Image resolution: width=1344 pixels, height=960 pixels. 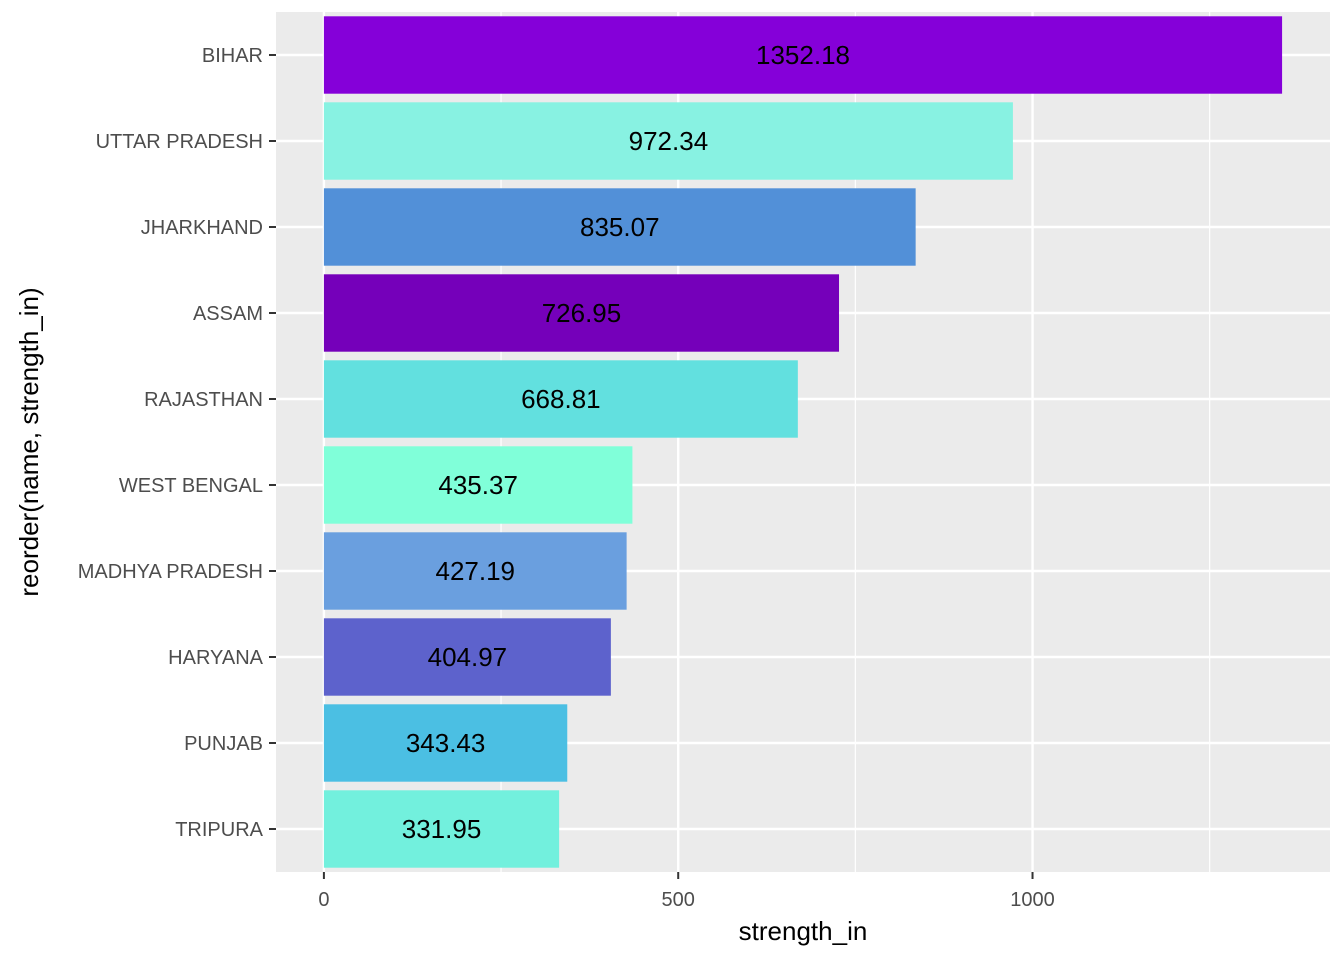 I want to click on y-tick-label: JHARKHAND, so click(x=202, y=228).